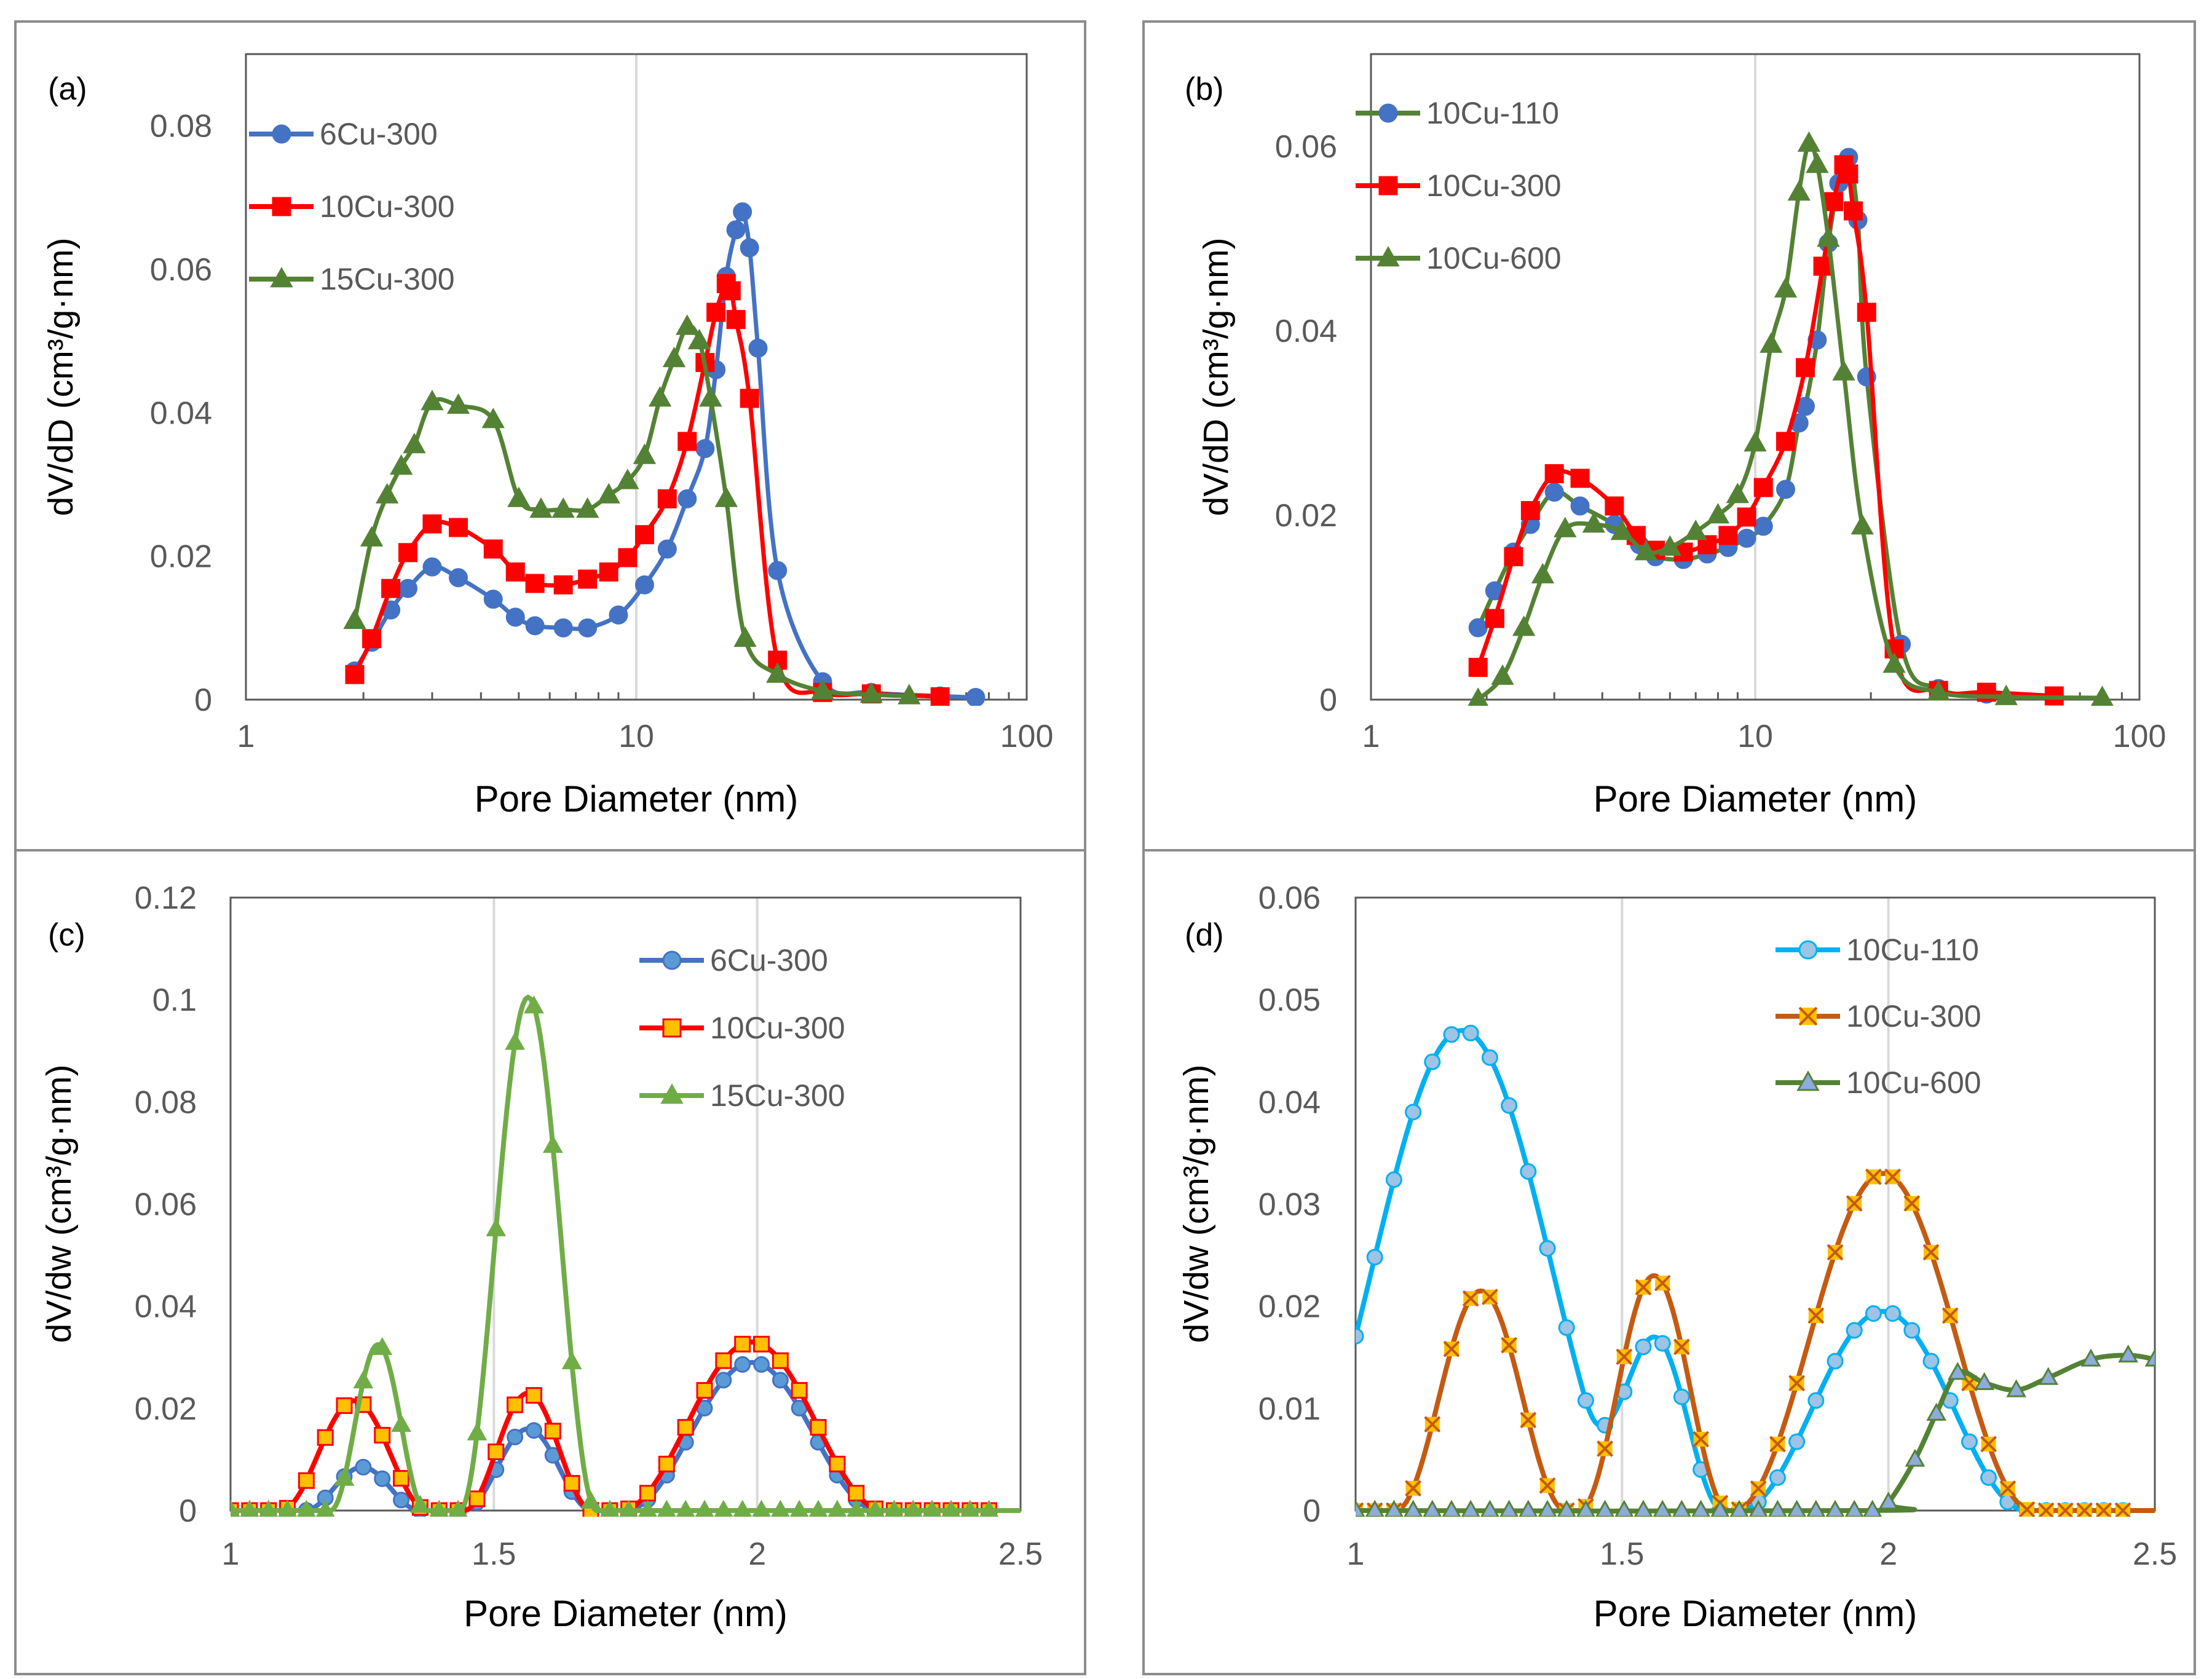 Image resolution: width=2212 pixels, height=1679 pixels. What do you see at coordinates (1494, 258) in the screenshot?
I see `legend-label: 10Cu-600` at bounding box center [1494, 258].